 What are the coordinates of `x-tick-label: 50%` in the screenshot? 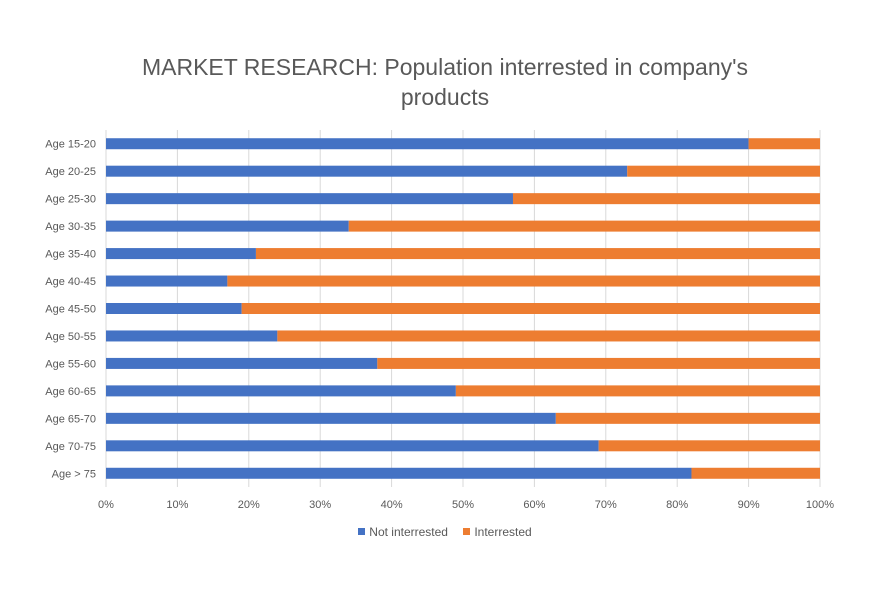 It's located at (463, 505).